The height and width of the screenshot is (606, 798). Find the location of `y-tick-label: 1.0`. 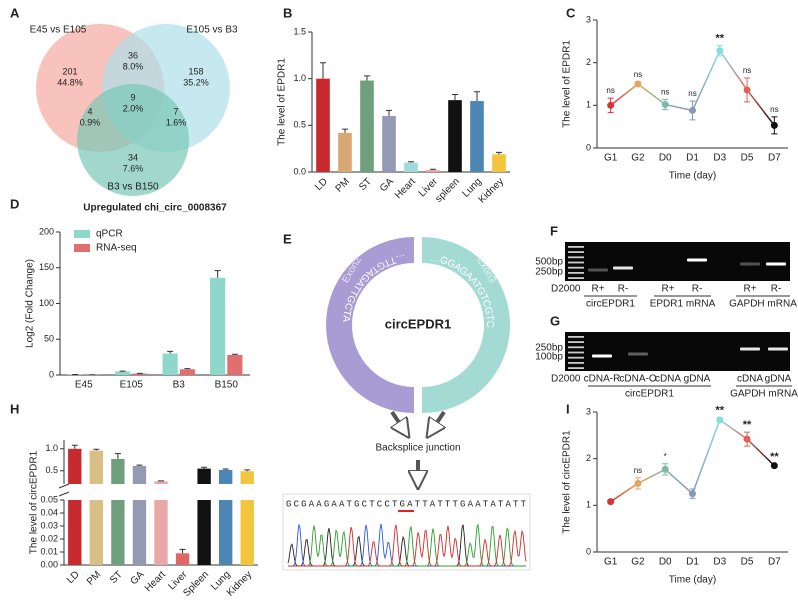

y-tick-label: 1.0 is located at coordinates (299, 78).